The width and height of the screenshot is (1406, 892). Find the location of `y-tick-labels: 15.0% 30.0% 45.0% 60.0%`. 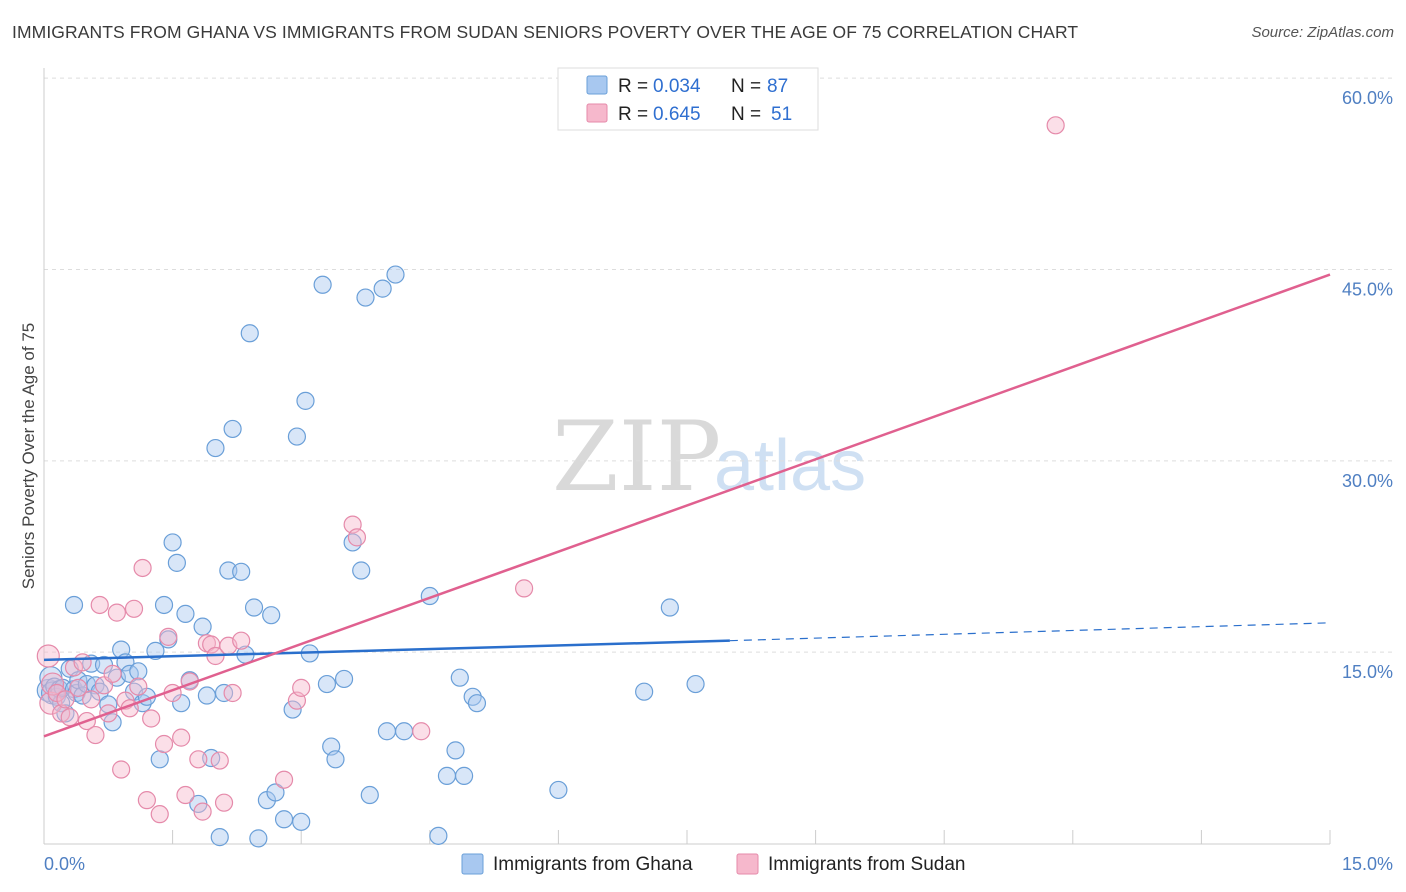

y-tick-labels: 15.0% 30.0% 45.0% 60.0% is located at coordinates (1367, 385).